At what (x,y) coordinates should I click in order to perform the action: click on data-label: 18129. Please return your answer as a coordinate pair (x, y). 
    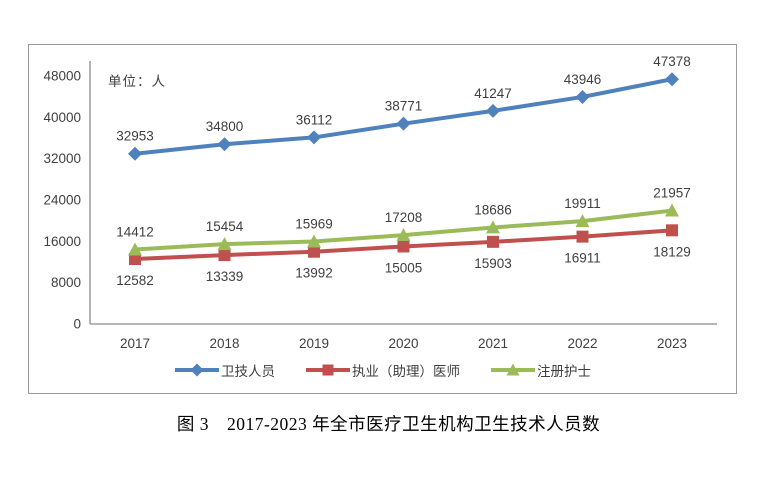
    Looking at the image, I should click on (672, 251).